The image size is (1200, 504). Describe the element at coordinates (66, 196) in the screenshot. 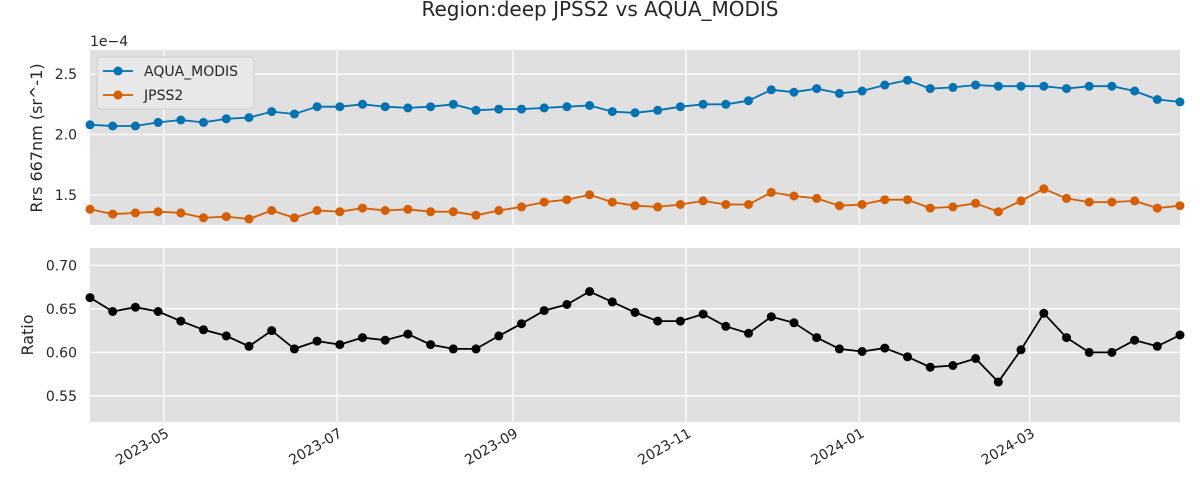

I see `top-y-tick-label: 1.5` at that location.